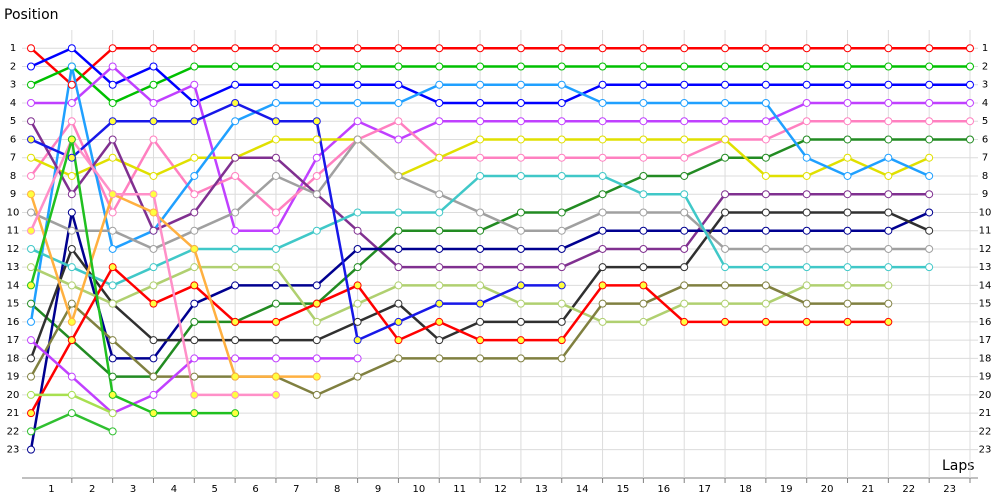 Image resolution: width=1000 pixels, height=500 pixels. I want to click on y-tick-label: 14, so click(985, 285).